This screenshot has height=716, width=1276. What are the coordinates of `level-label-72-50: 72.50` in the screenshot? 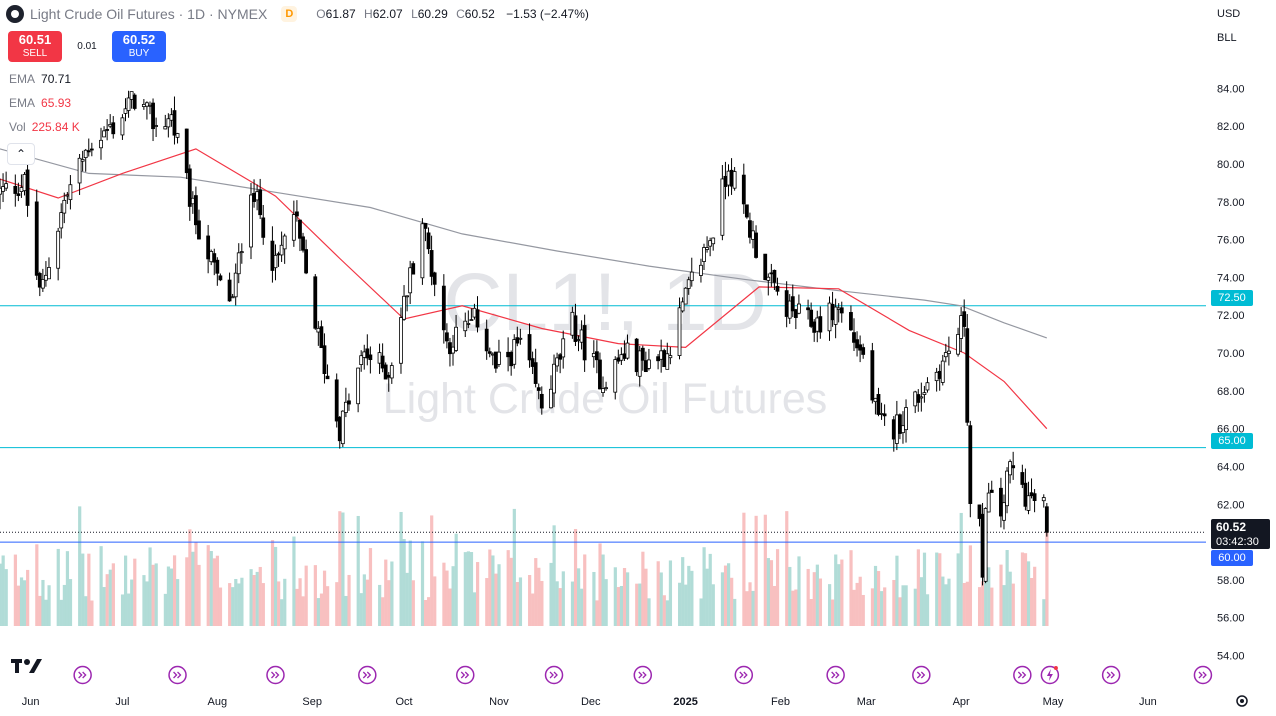 It's located at (1232, 298).